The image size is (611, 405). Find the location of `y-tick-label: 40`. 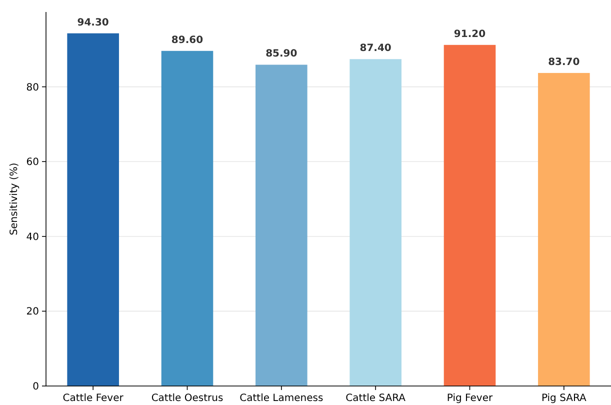

y-tick-label: 40 is located at coordinates (32, 237).